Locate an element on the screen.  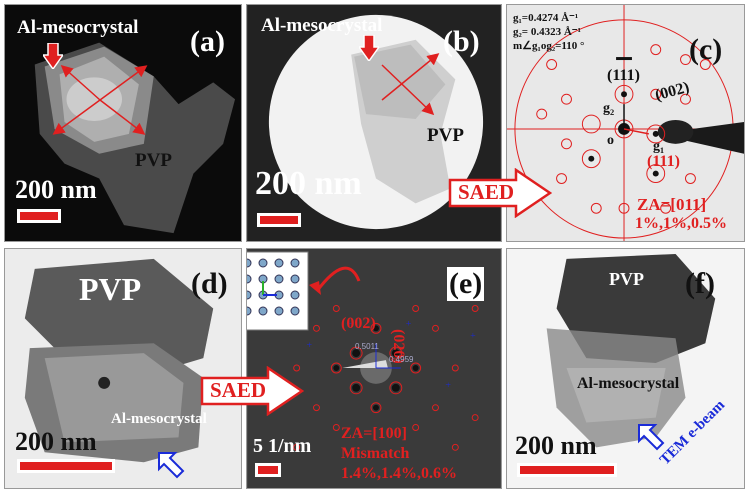
panel-a-scale: 200 nm is located at coordinates (56, 189).